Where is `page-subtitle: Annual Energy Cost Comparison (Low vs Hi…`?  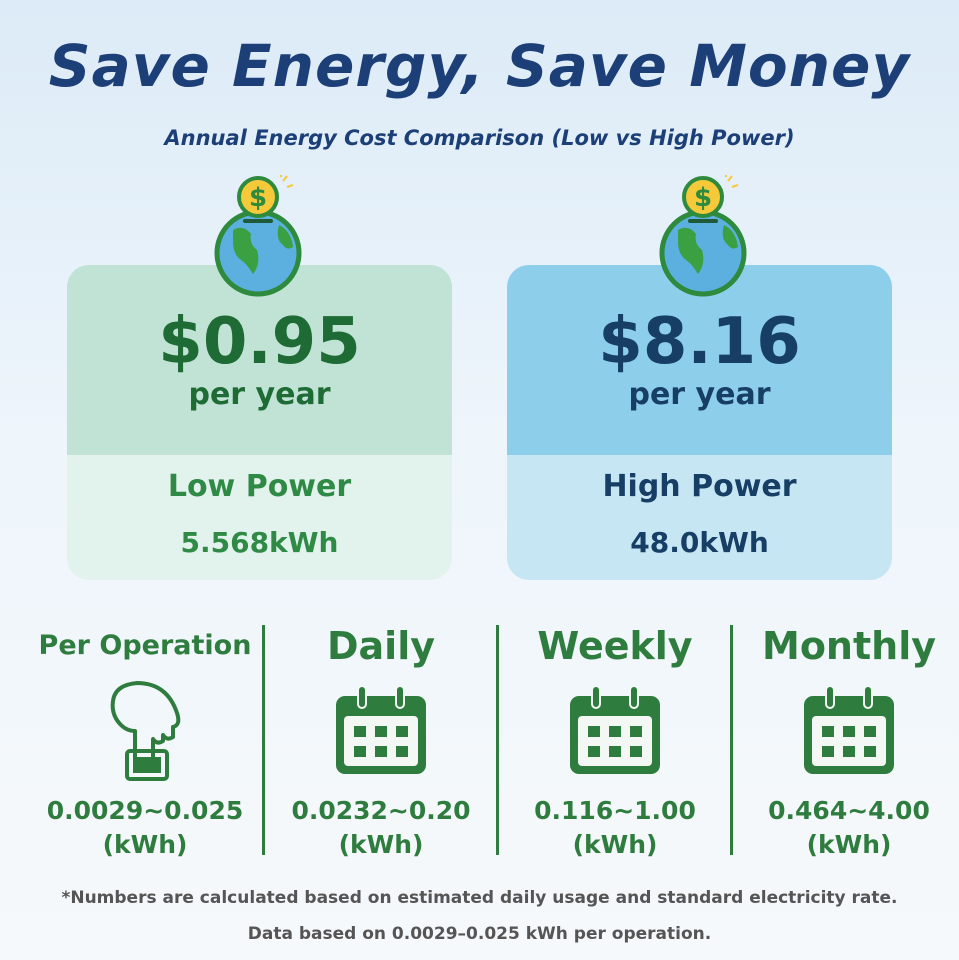 page-subtitle: Annual Energy Cost Comparison (Low vs Hi… is located at coordinates (479, 138).